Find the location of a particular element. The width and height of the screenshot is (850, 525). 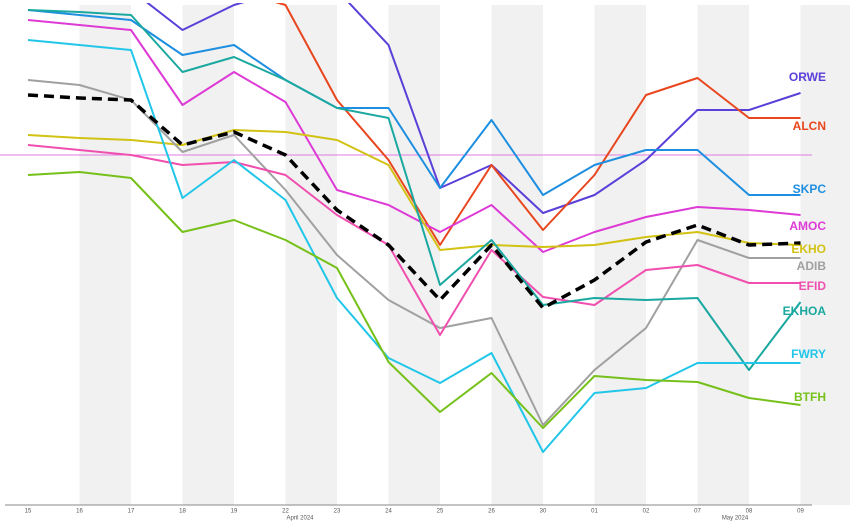

x-tick-label: 19 is located at coordinates (234, 512).